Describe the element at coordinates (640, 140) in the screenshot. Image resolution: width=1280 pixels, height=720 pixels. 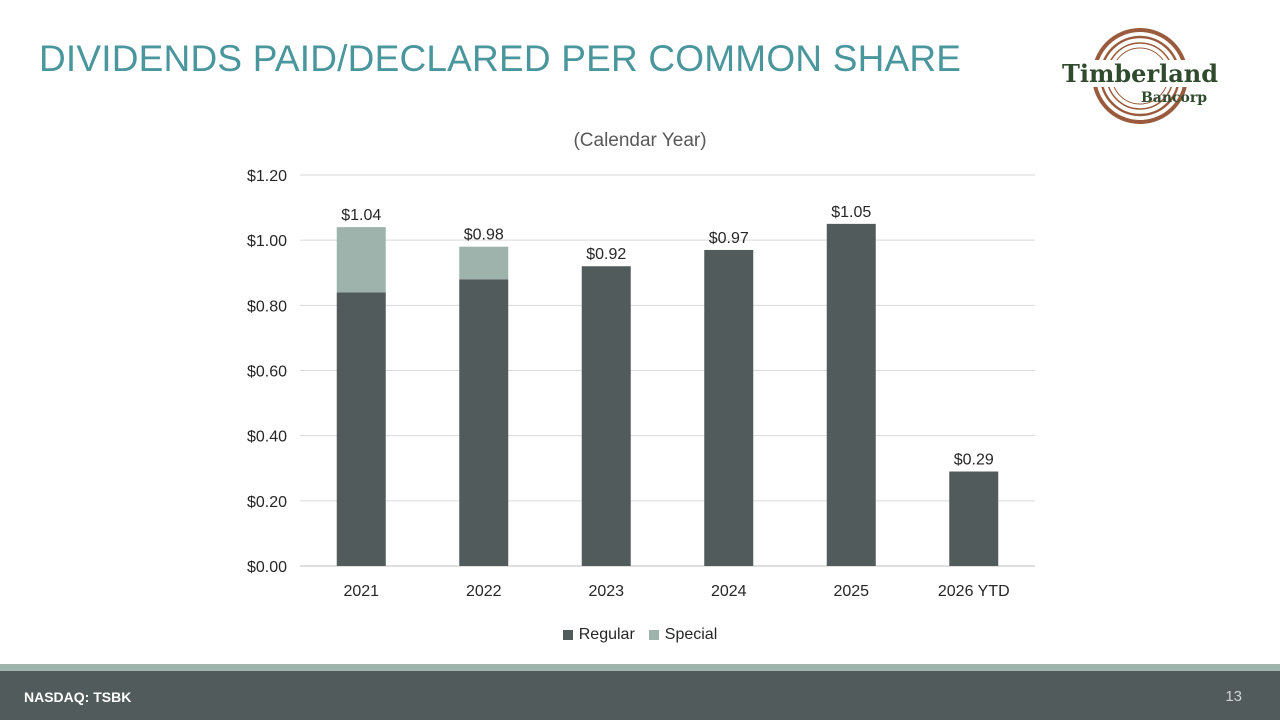
I see `chart-title: (Calendar Year)` at that location.